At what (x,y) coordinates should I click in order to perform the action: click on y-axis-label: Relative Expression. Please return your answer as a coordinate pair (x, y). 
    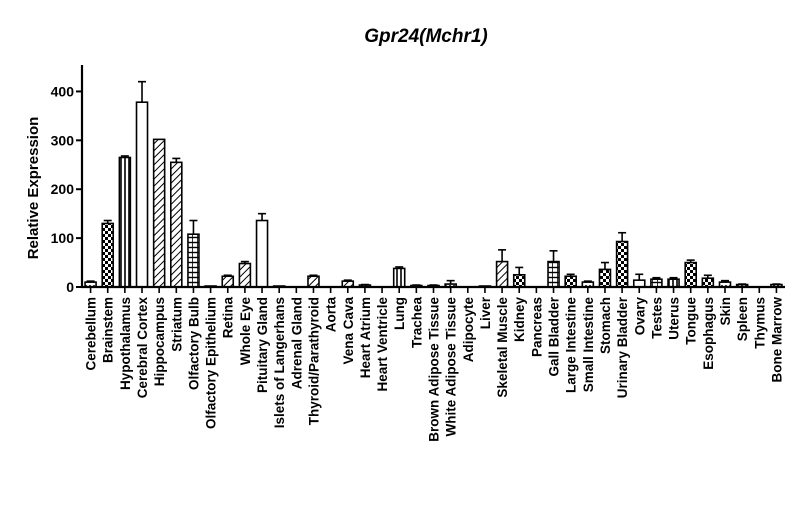
    Looking at the image, I should click on (33, 188).